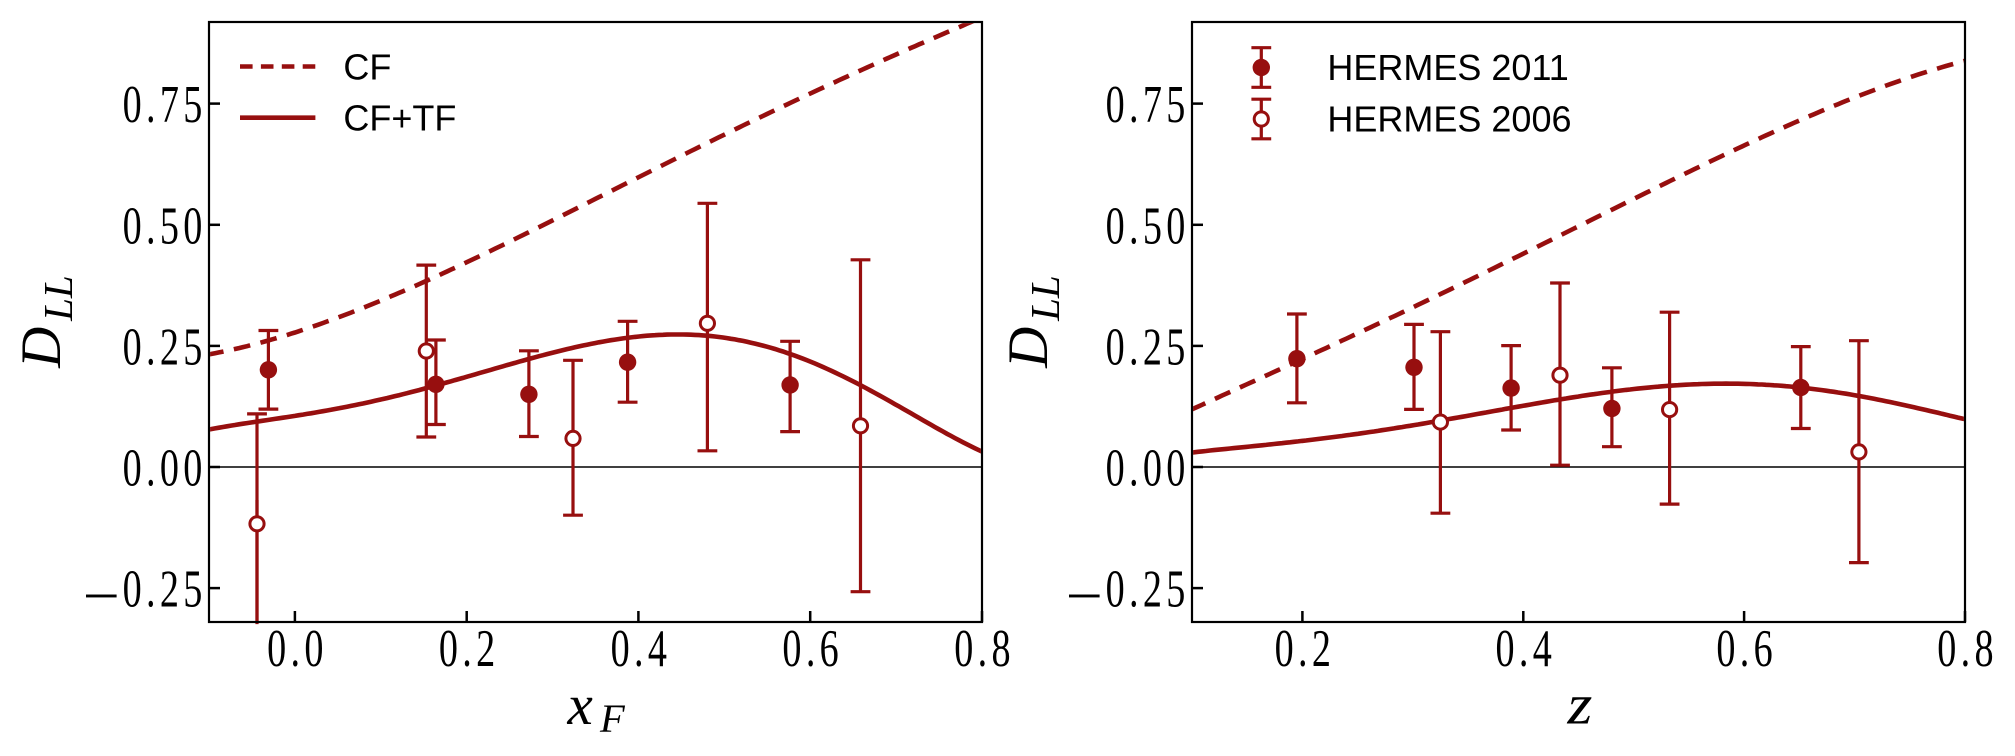 The width and height of the screenshot is (2015, 756). What do you see at coordinates (1449, 118) in the screenshot?
I see `svg-text: HERMES 2006` at bounding box center [1449, 118].